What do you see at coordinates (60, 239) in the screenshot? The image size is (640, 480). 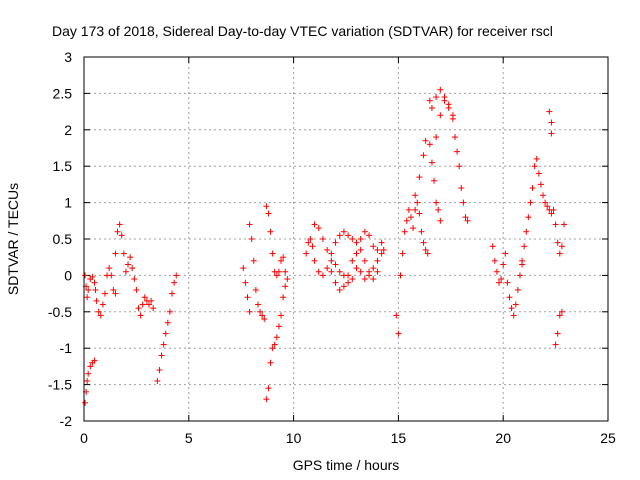 I see `y-tick-labels: -2 -1.5 -1 -0.5 0 0.5 1 1.5 2 2.5 3` at bounding box center [60, 239].